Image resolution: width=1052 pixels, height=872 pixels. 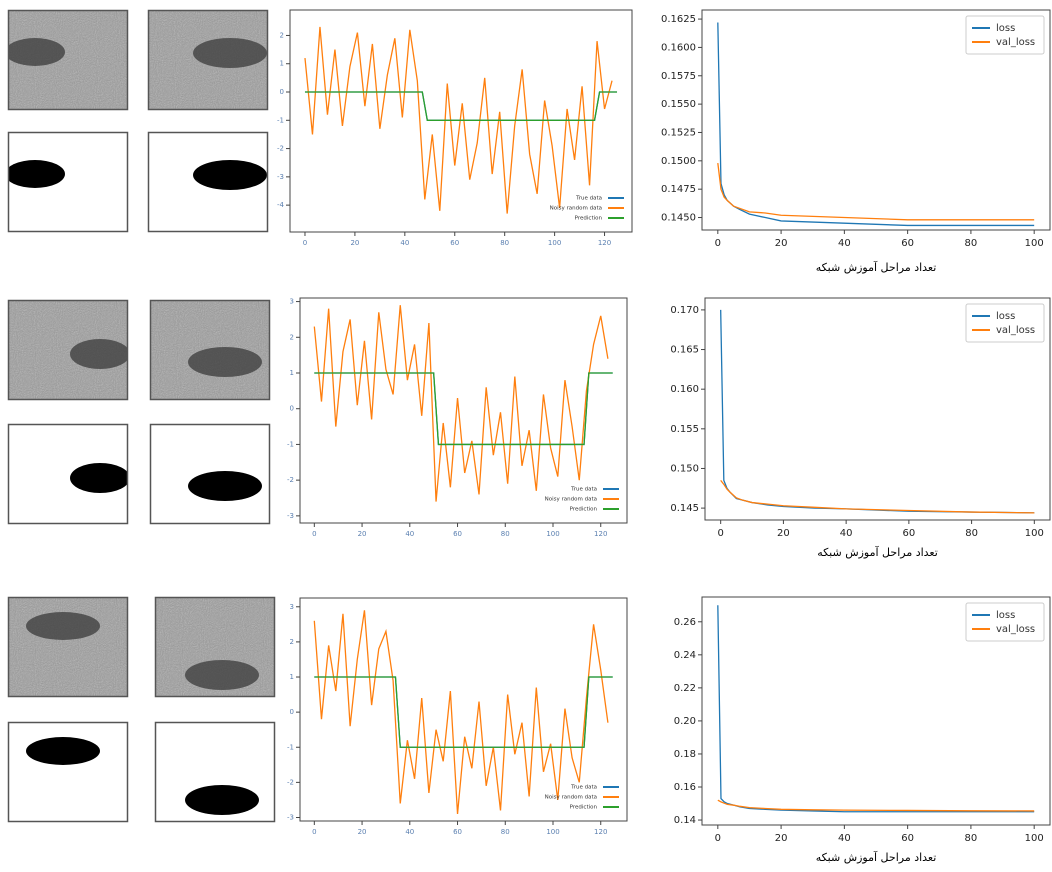 I want to click on y-tick-label: 0.1475, so click(x=678, y=189).